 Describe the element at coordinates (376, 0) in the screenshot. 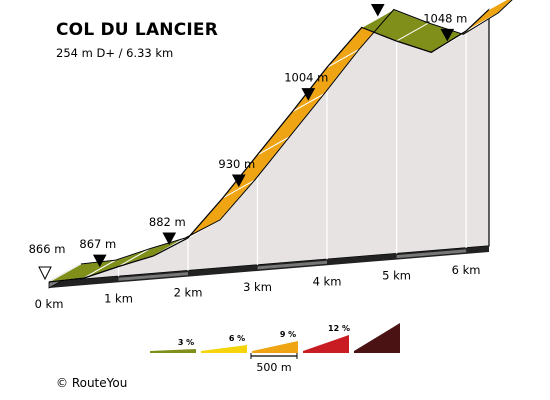

I see `elevation-label: 1076 m` at that location.